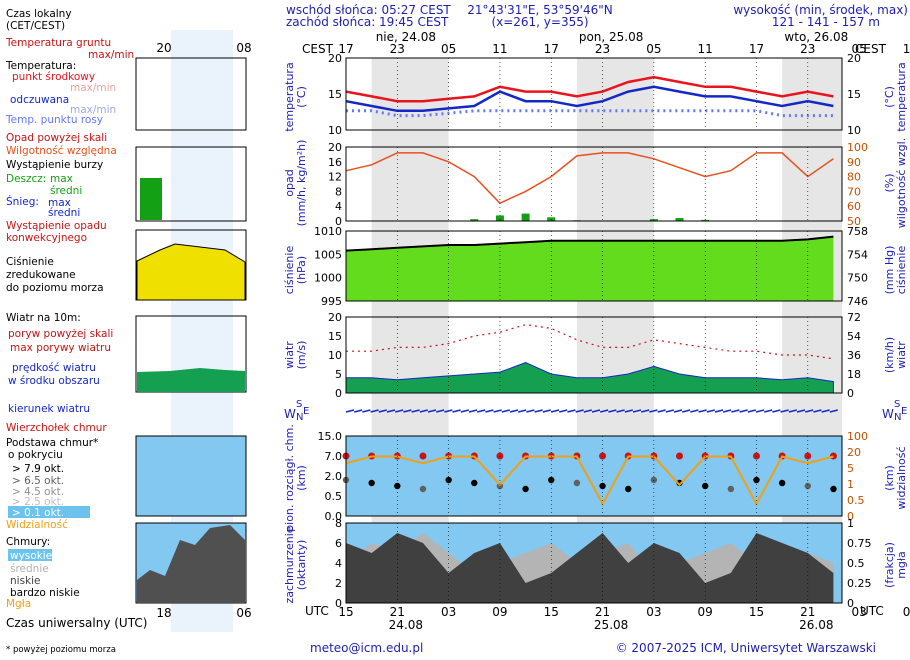 This screenshot has height=660, width=910. I want to click on utc-right: UTC, so click(872, 611).